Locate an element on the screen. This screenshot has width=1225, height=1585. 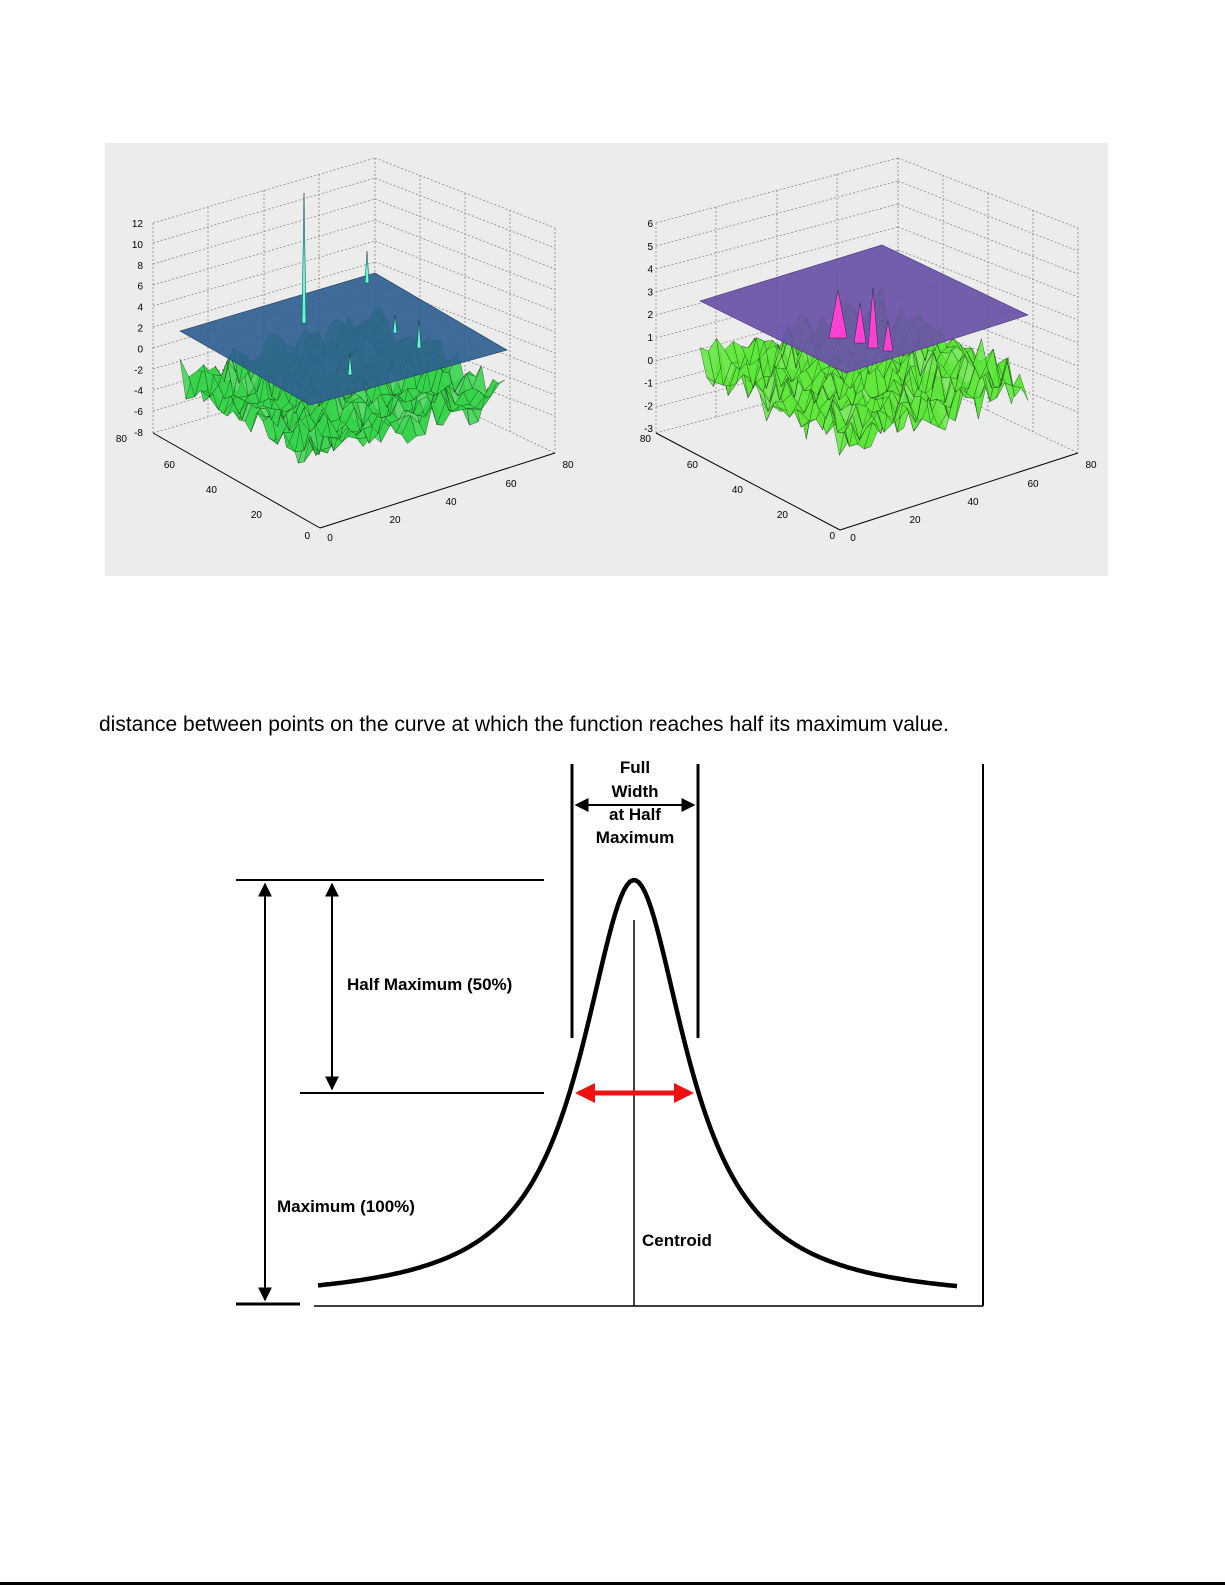
maximum-label: Maximum (100%) is located at coordinates (346, 1206).